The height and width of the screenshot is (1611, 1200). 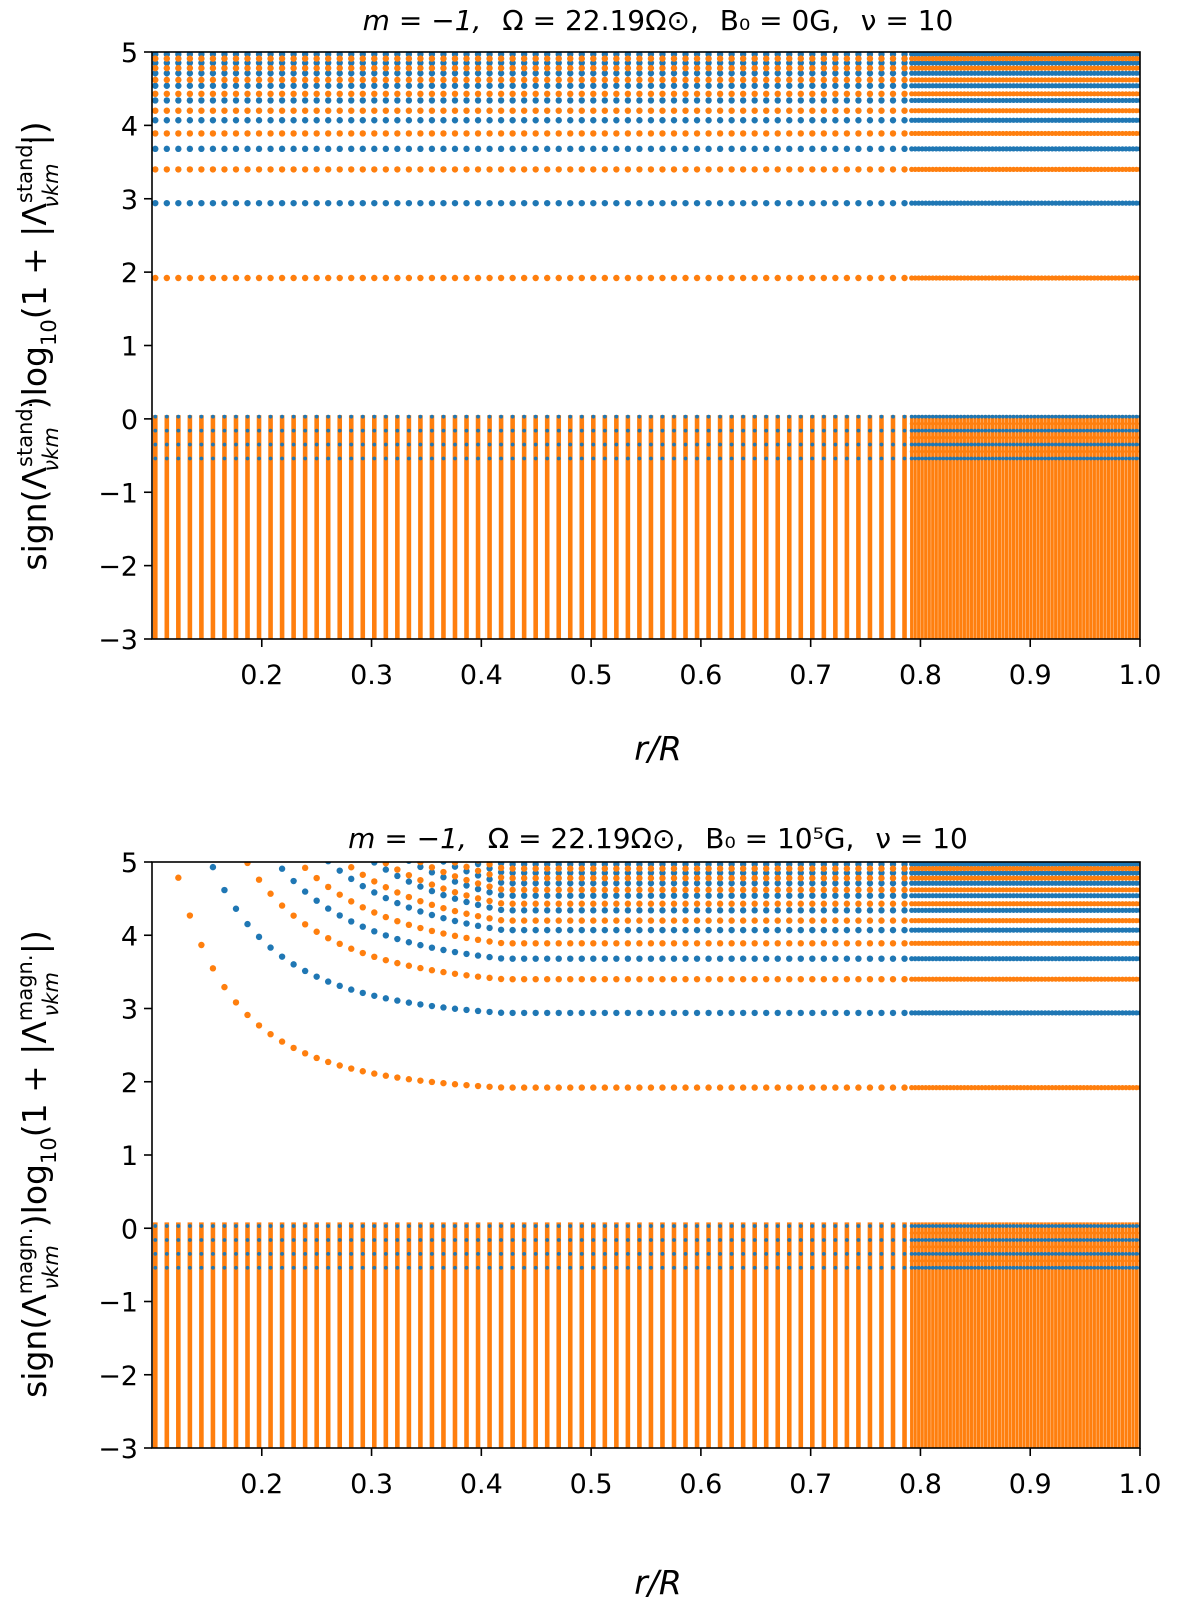 What do you see at coordinates (261, 675) in the screenshot?
I see `x-tick-label: 0.2` at bounding box center [261, 675].